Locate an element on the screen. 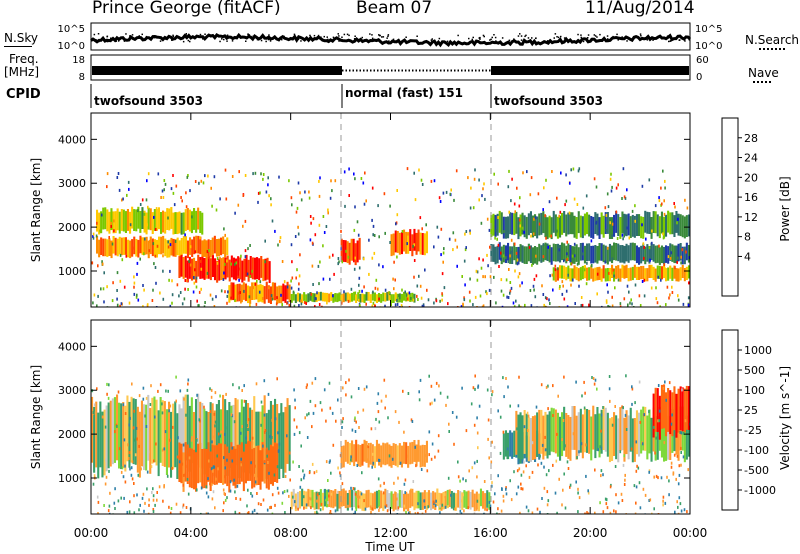  y-tick-label: 3000 is located at coordinates (72, 183).